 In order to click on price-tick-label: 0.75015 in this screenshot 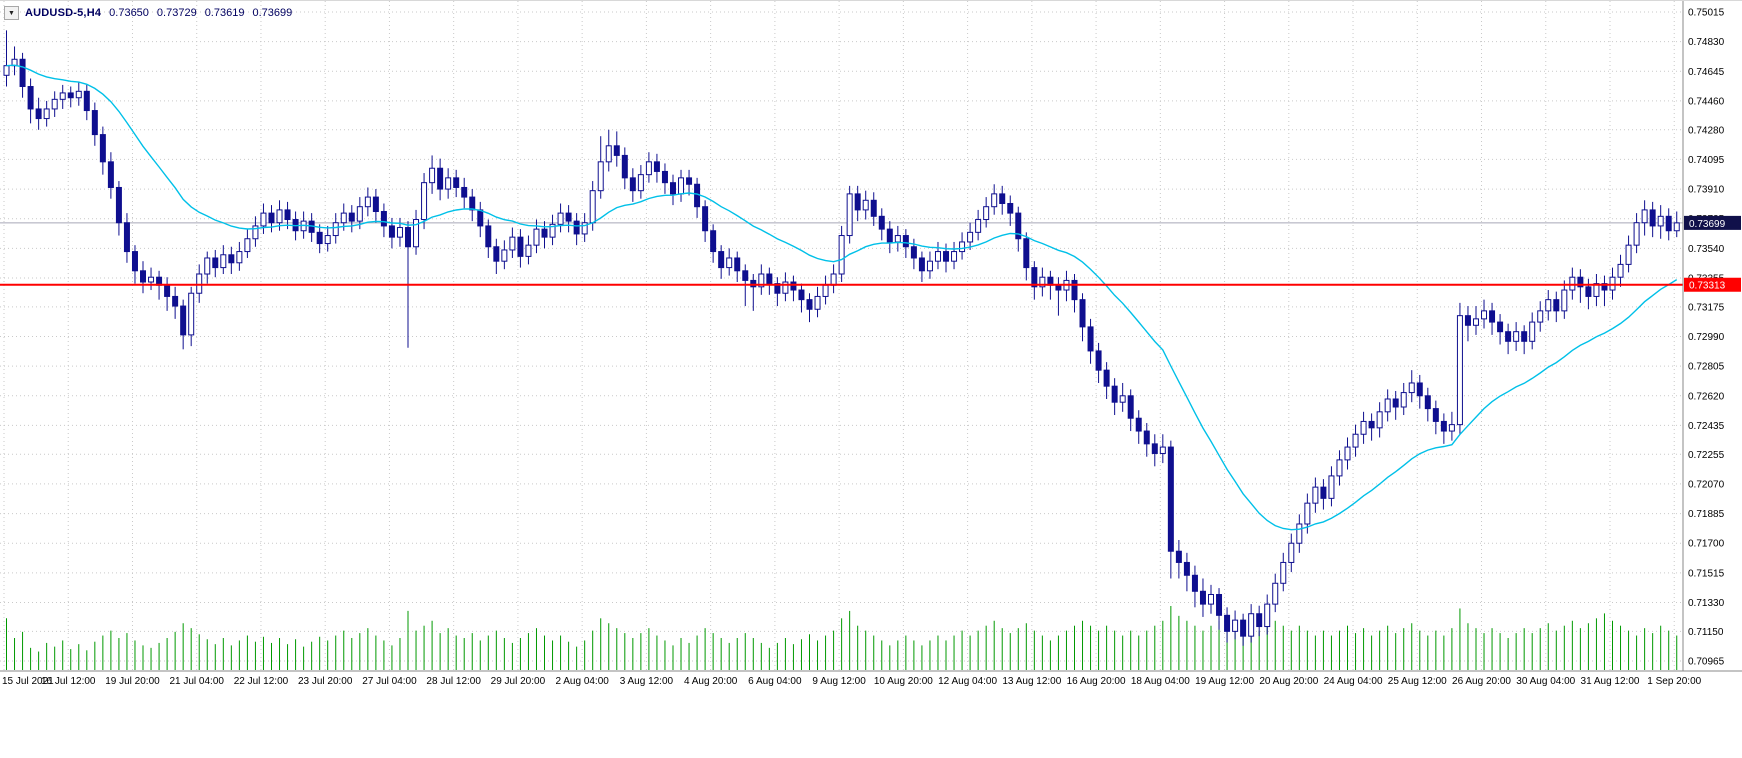, I will do `click(1706, 13)`.